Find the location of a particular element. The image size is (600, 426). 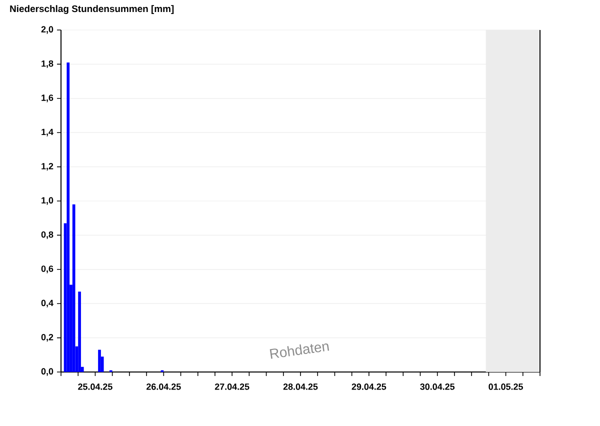

x-tick-label: 26.04.25 is located at coordinates (163, 387).